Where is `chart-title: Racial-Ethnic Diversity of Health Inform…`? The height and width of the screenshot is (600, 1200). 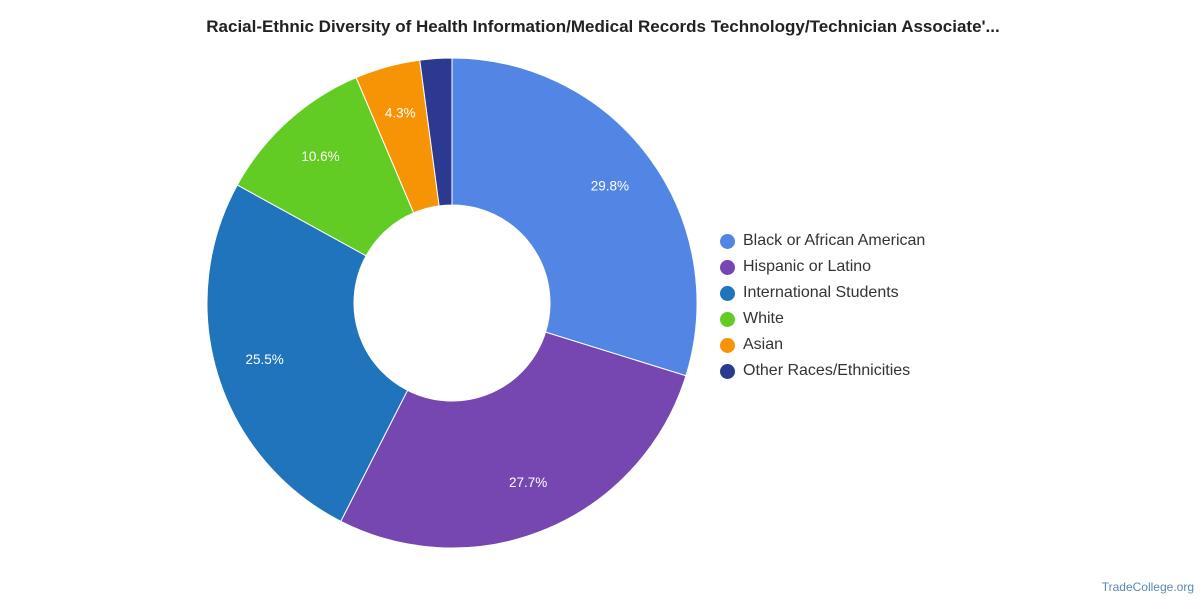 chart-title: Racial-Ethnic Diversity of Health Inform… is located at coordinates (603, 26).